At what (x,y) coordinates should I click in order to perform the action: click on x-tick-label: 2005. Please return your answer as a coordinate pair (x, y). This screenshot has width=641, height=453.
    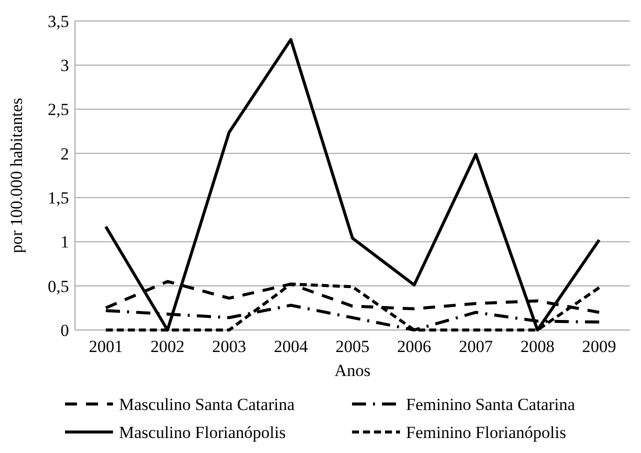
    Looking at the image, I should click on (353, 346).